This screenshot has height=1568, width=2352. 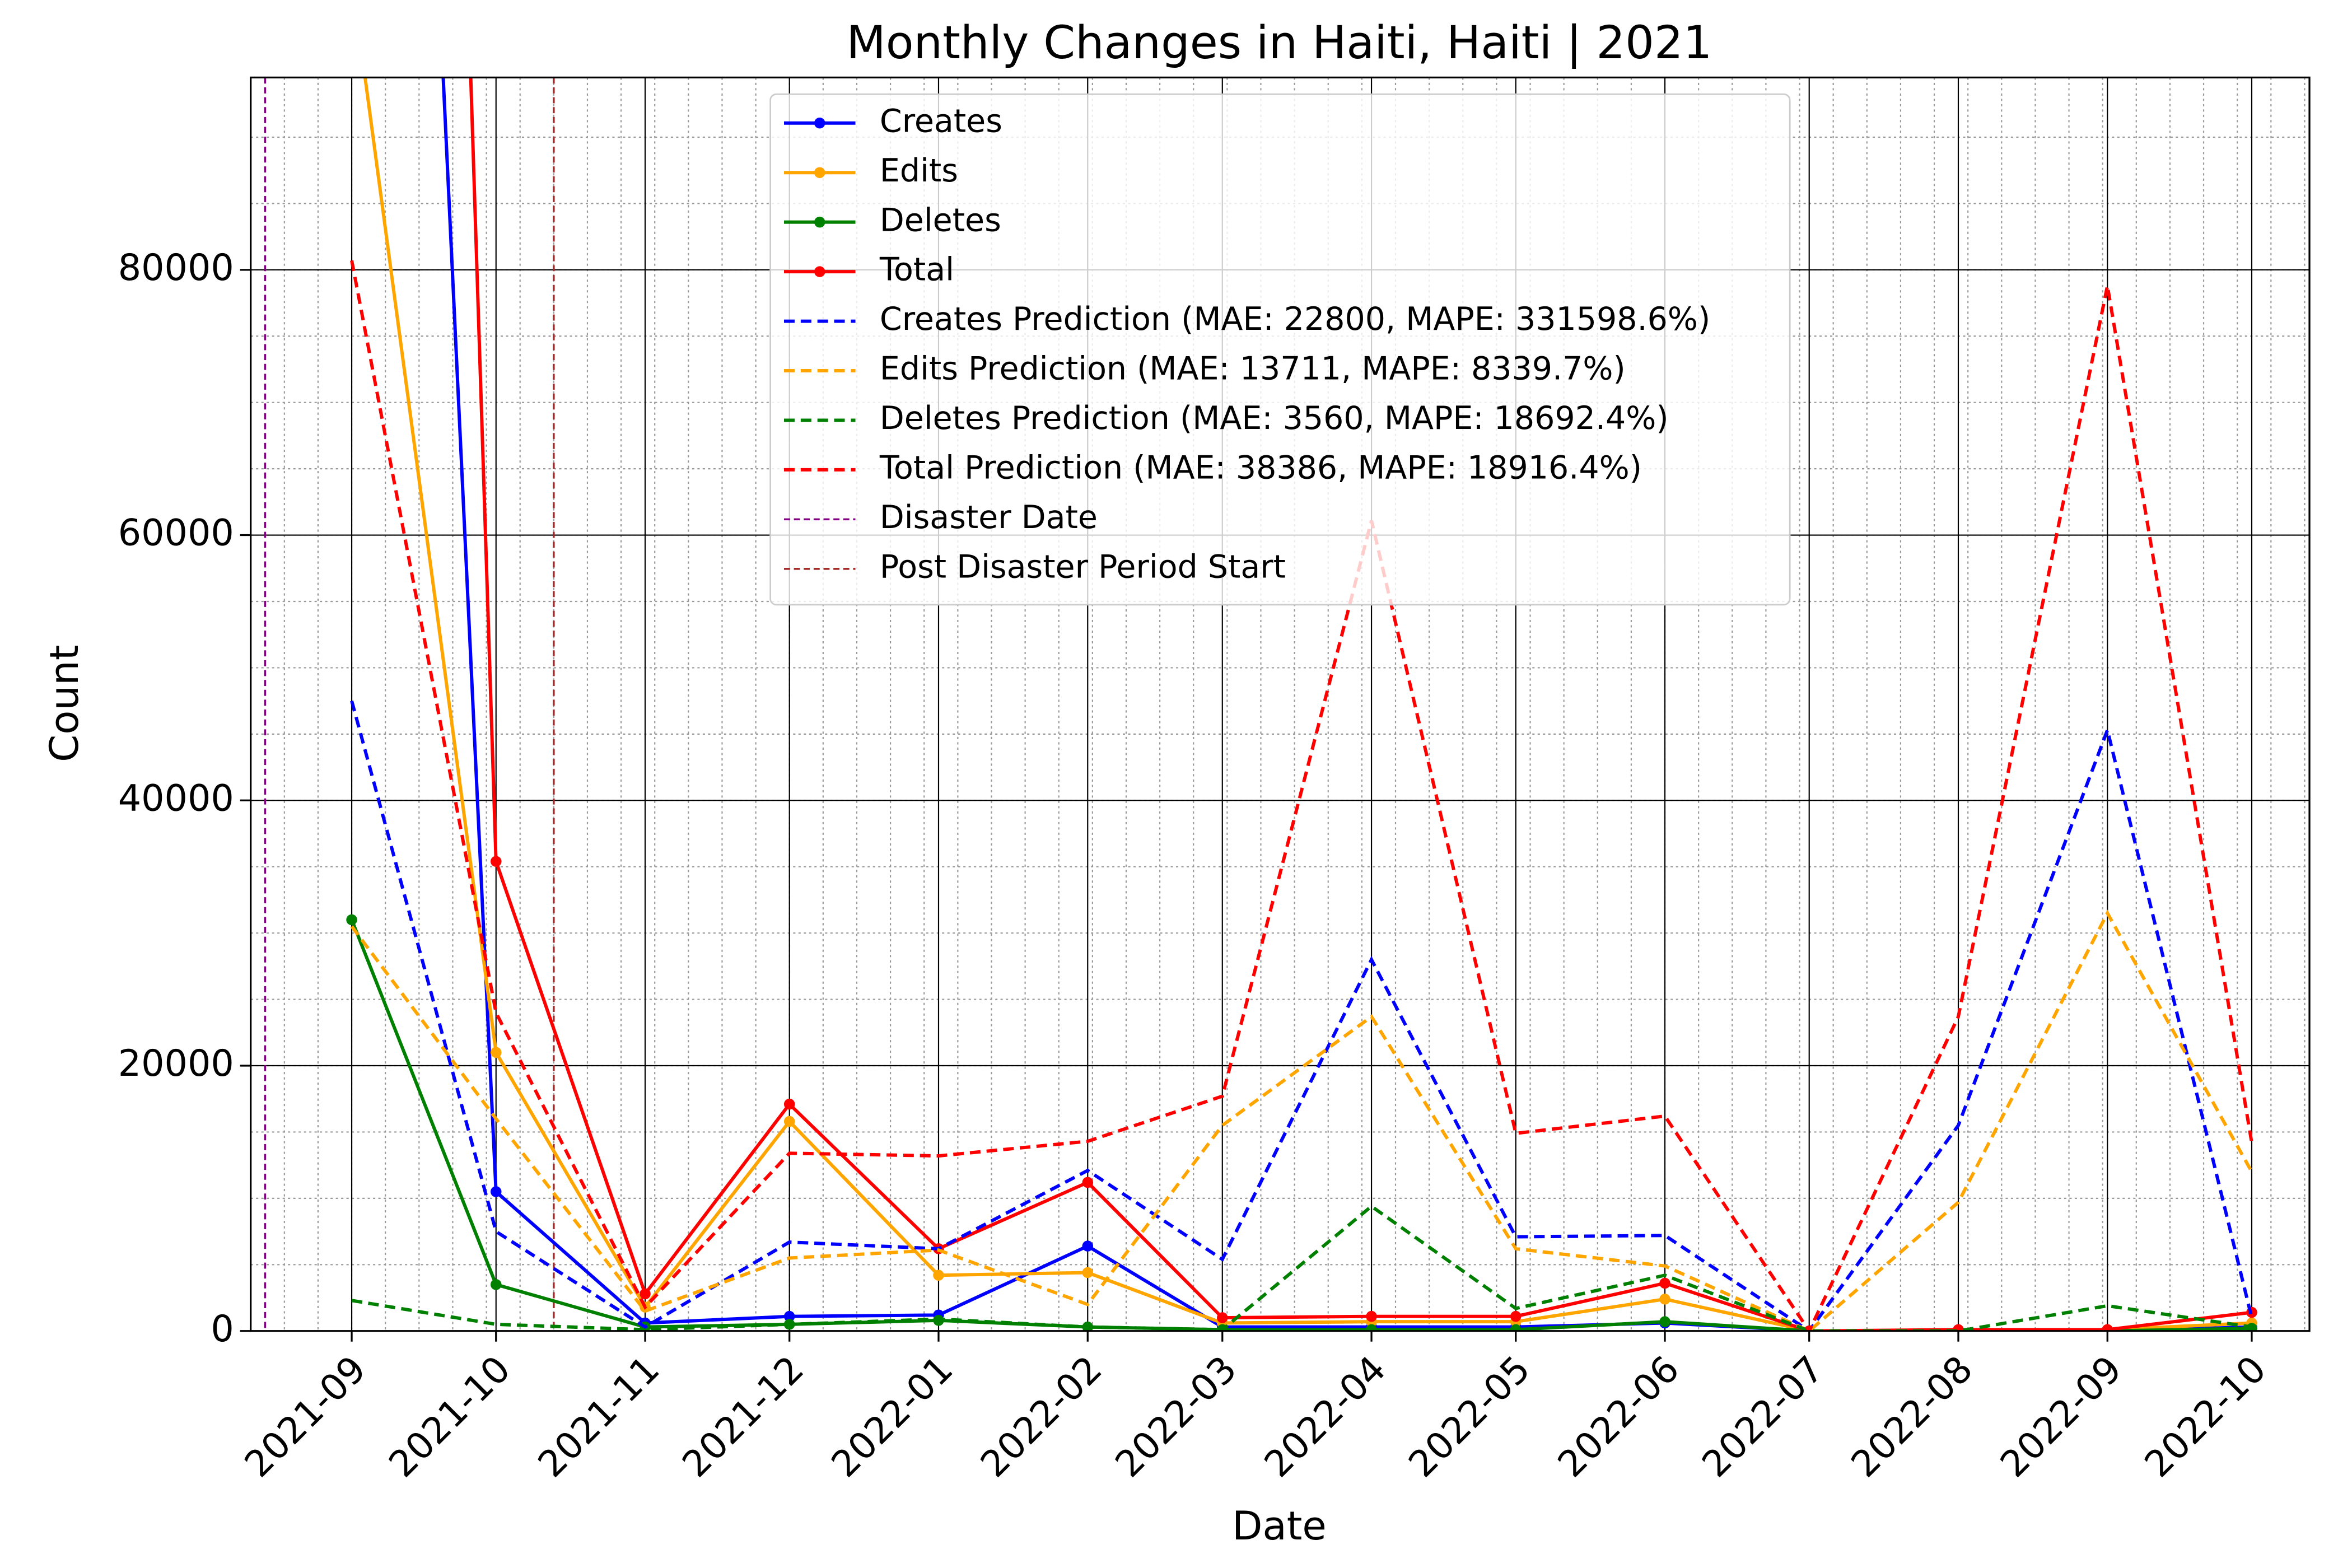 I want to click on legend-label: Post Disaster Period Start, so click(x=1083, y=567).